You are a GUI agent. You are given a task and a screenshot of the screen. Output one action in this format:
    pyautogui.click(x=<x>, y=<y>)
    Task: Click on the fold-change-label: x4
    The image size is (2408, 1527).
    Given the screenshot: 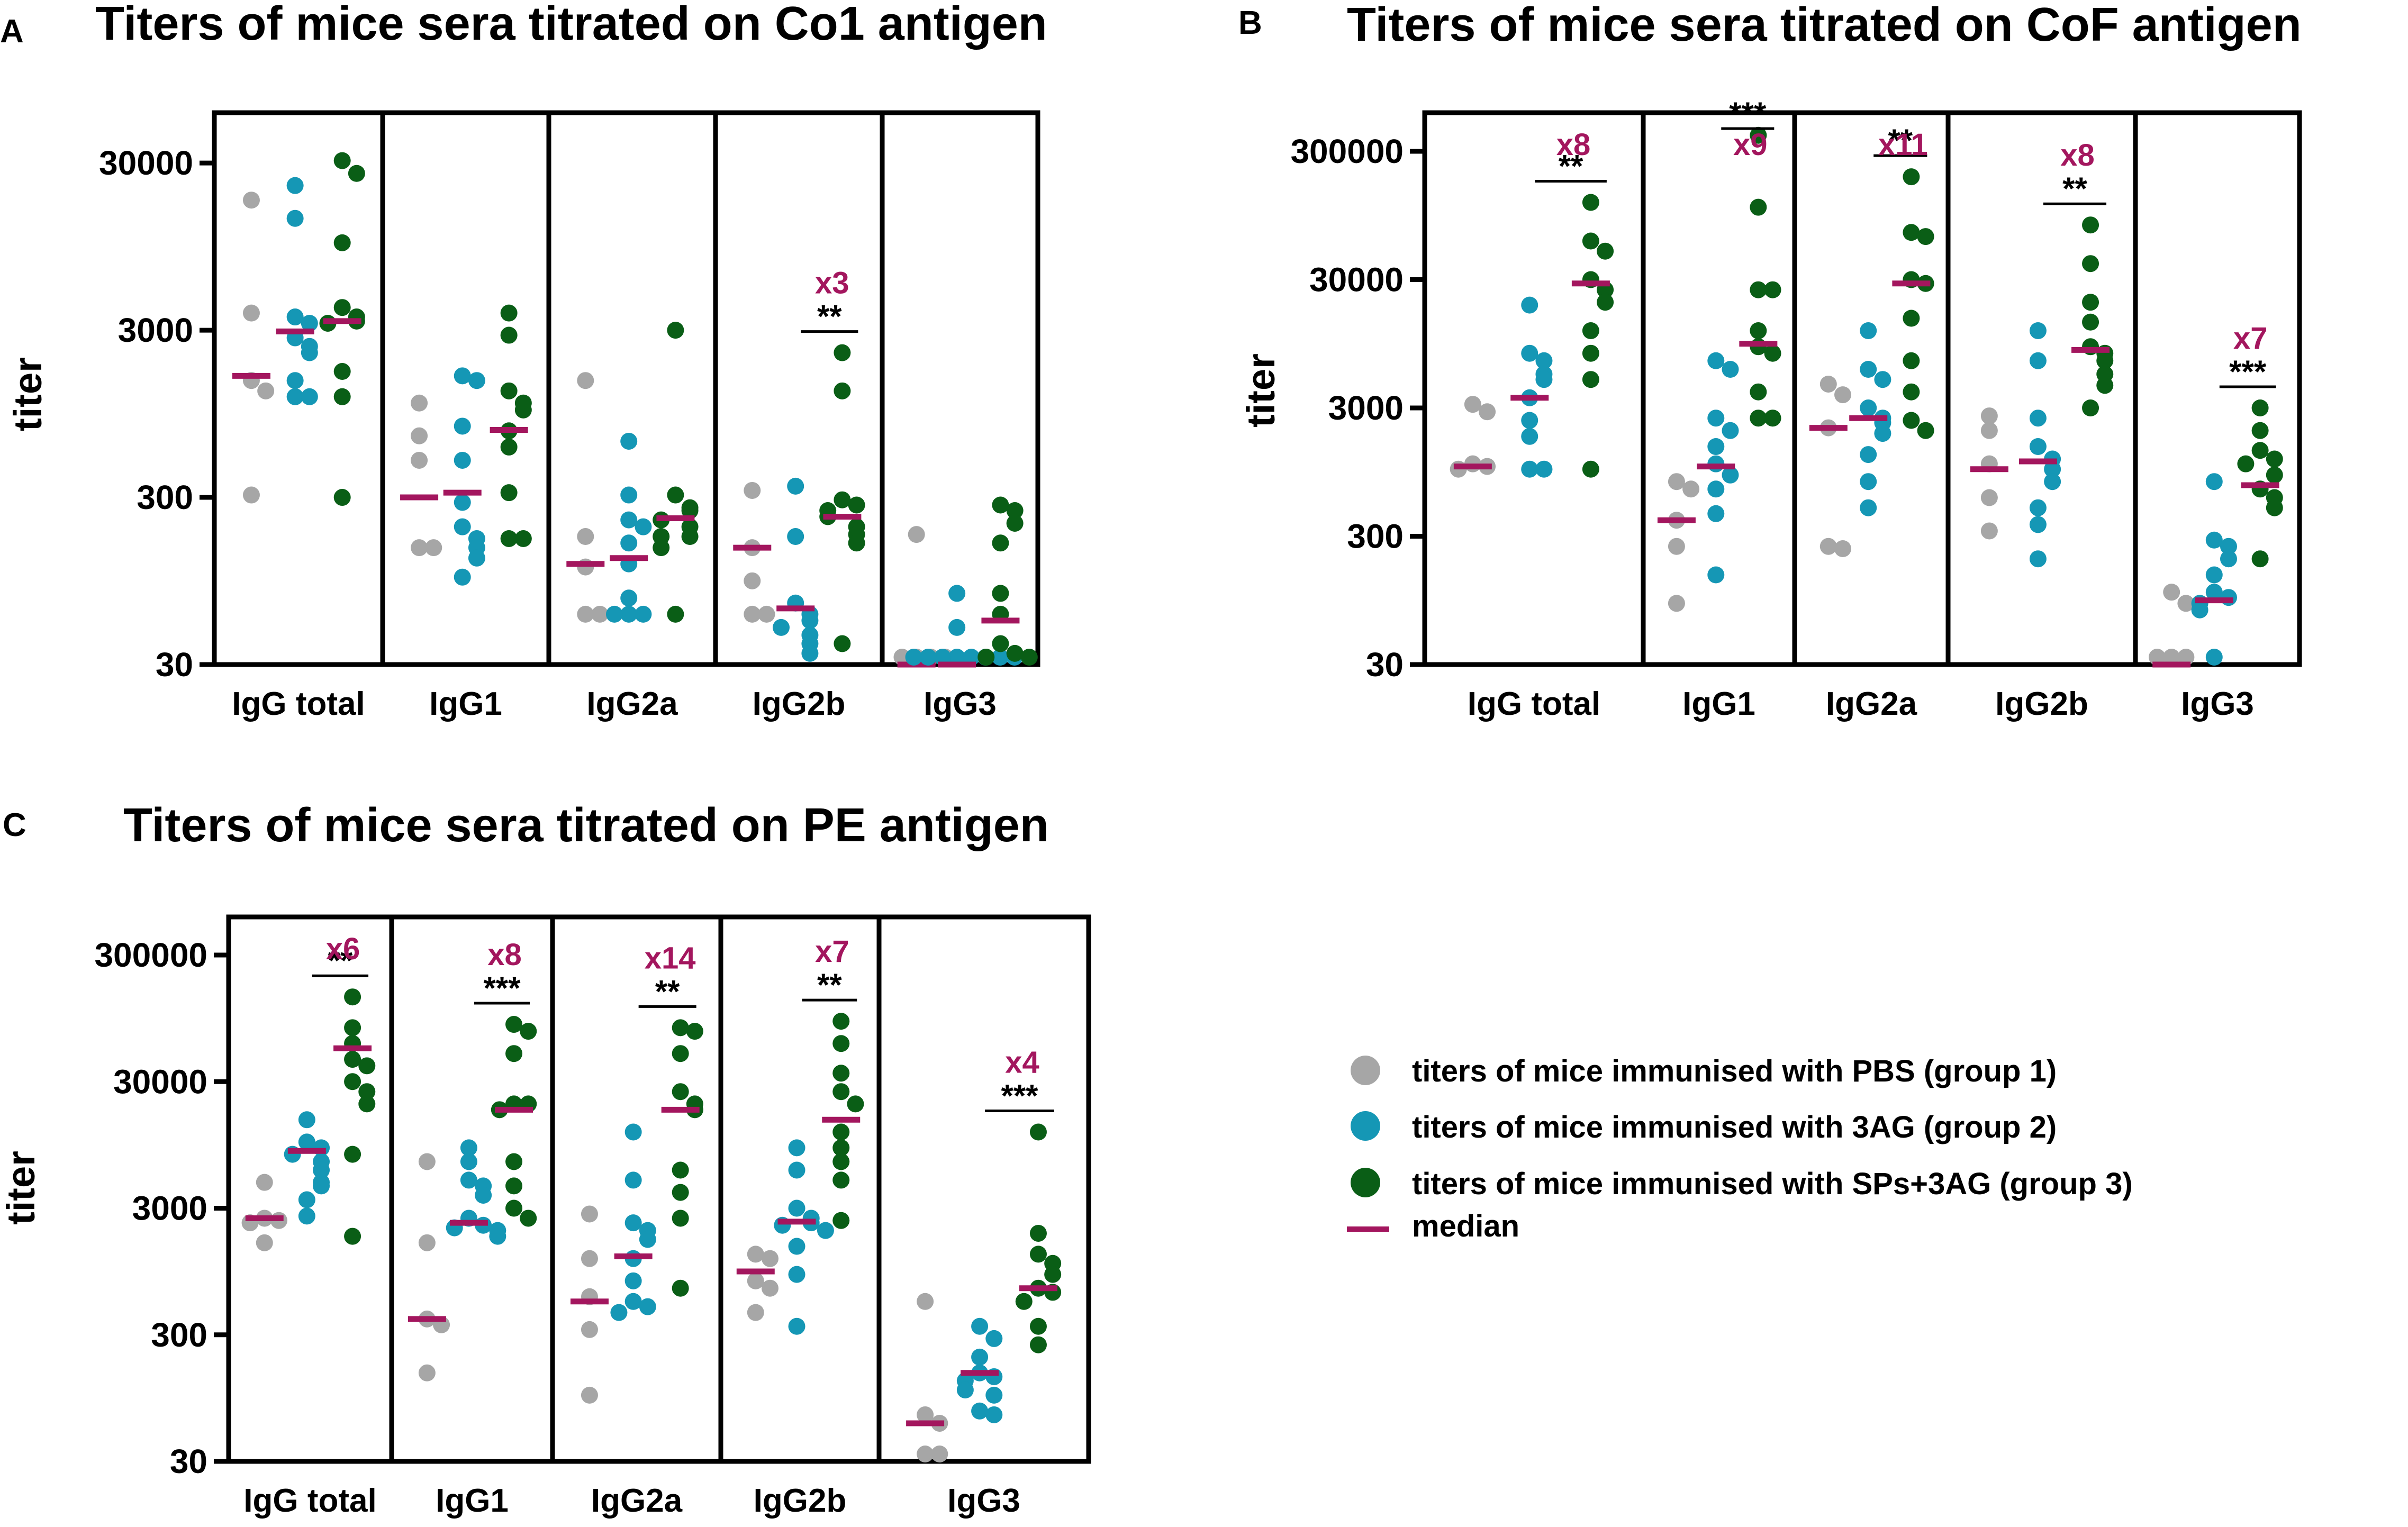 What is the action you would take?
    pyautogui.click(x=1022, y=1062)
    